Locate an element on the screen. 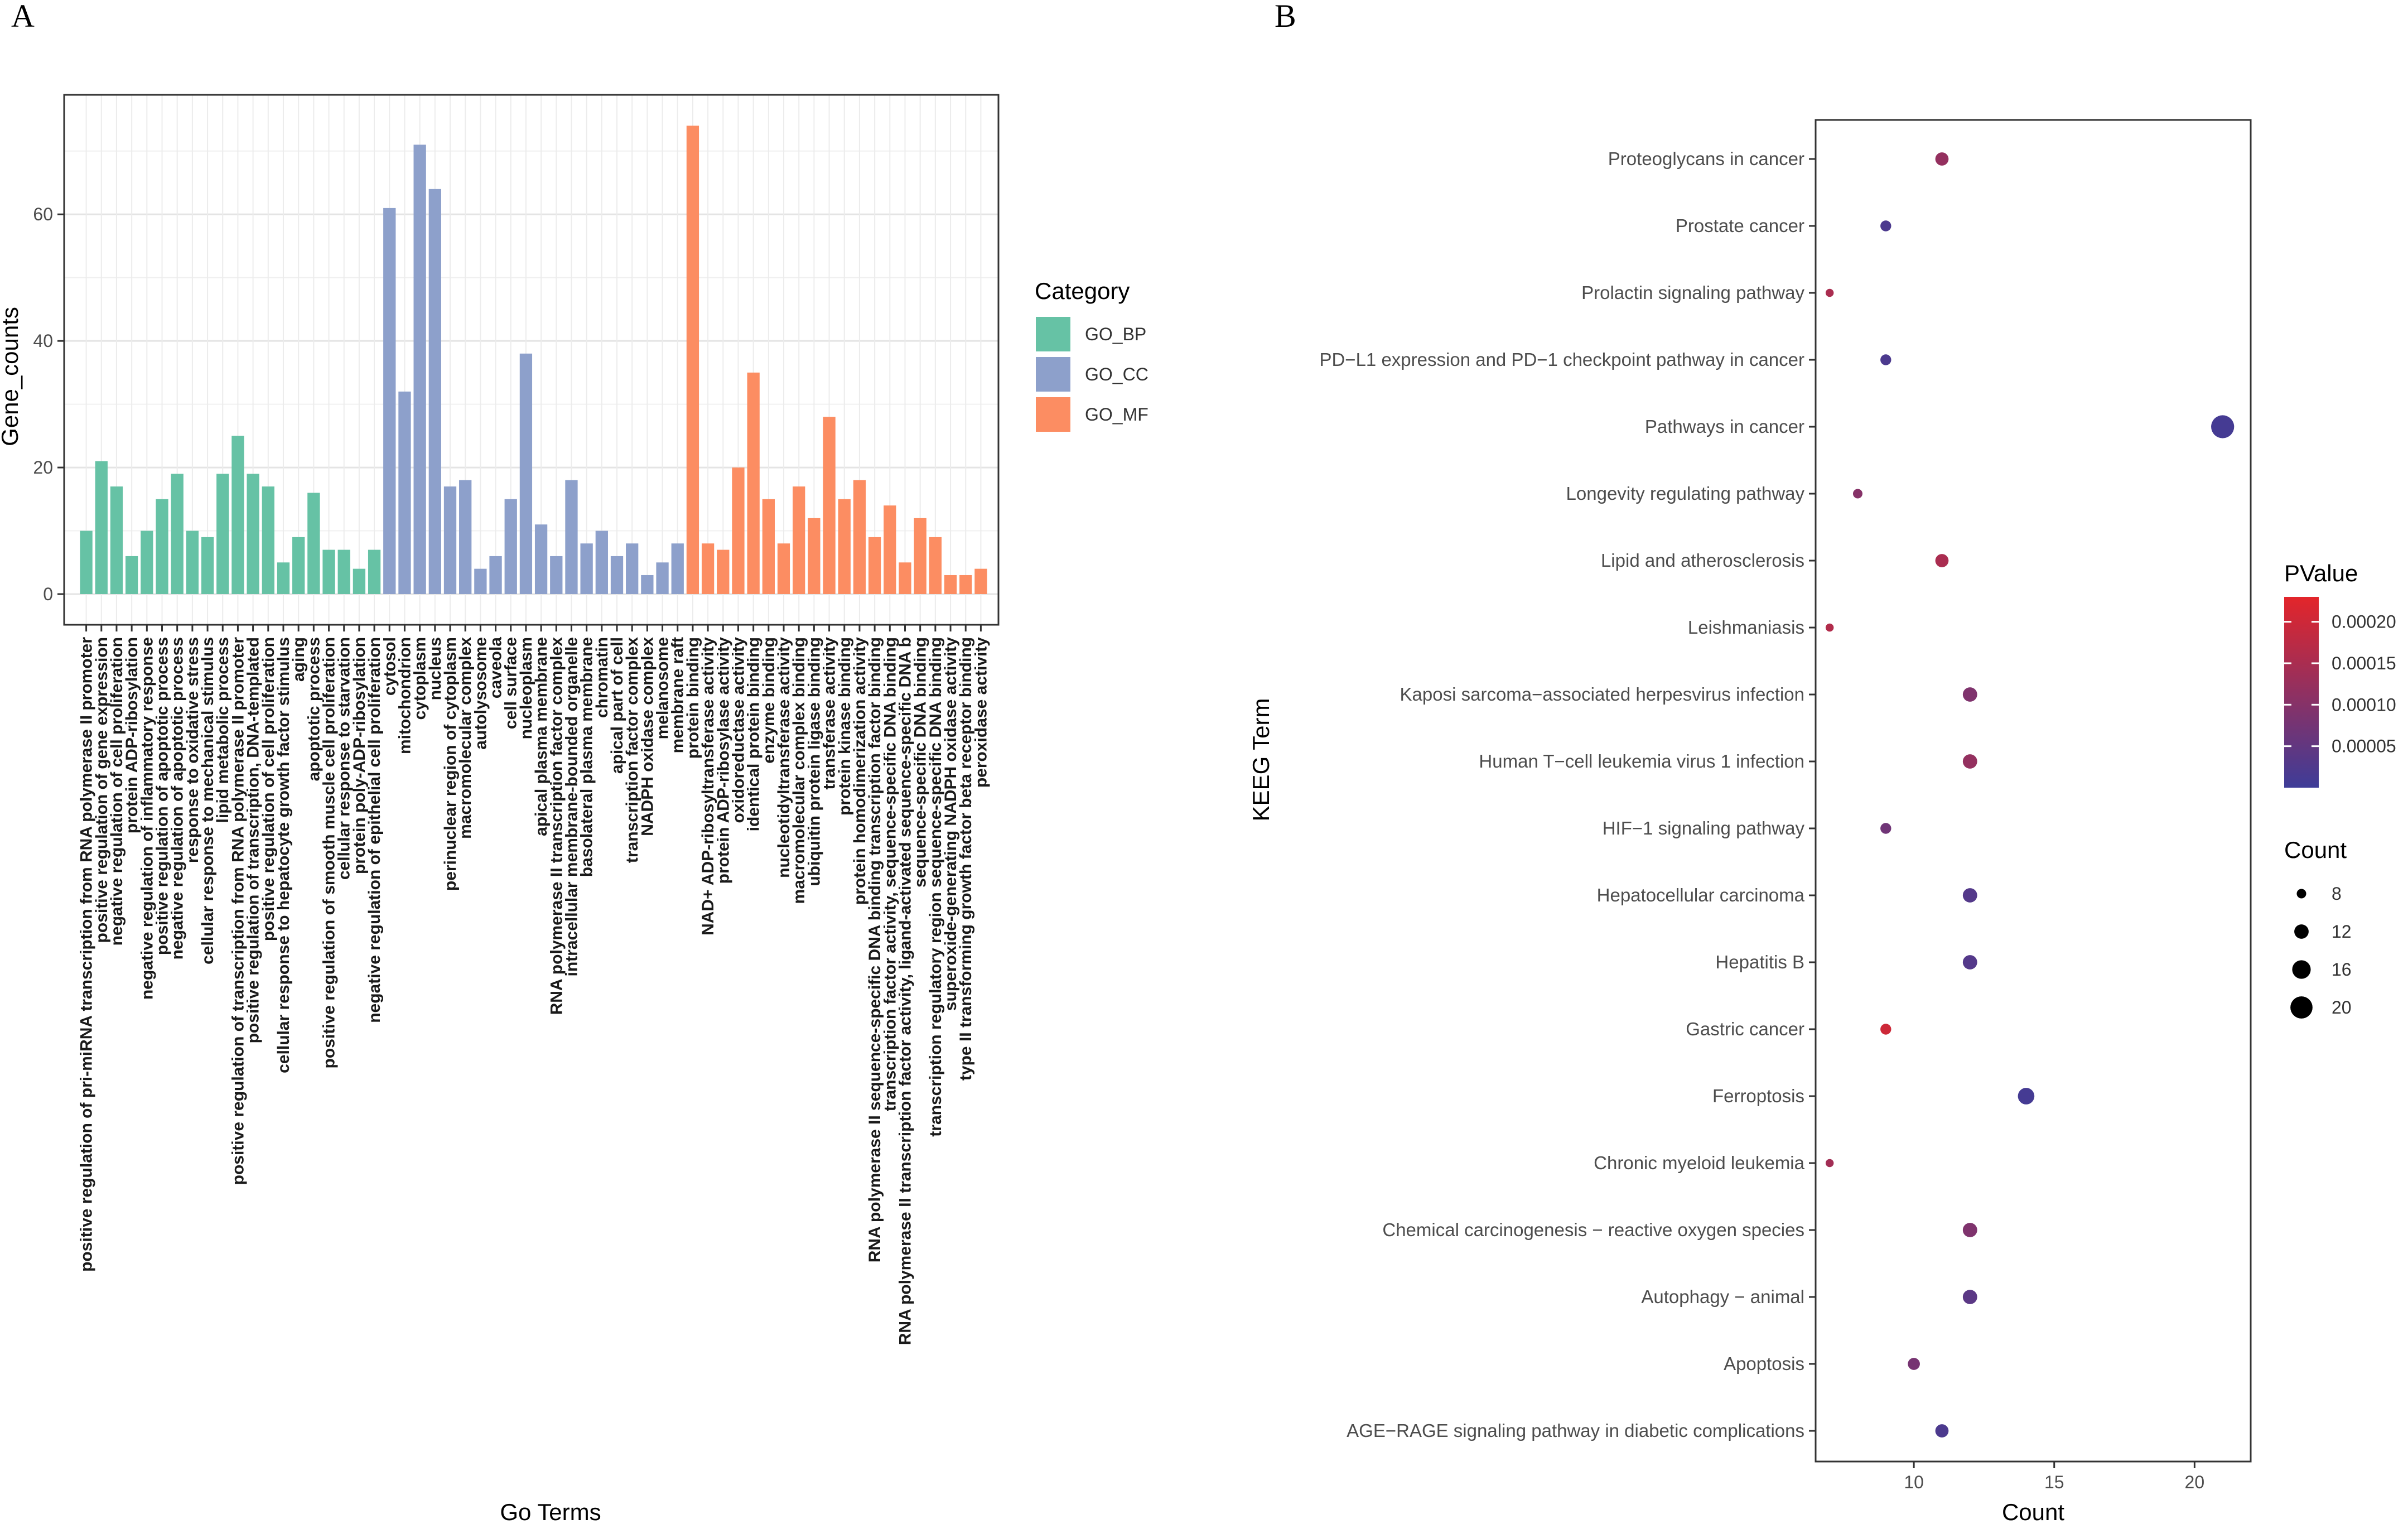  bar-y-tick-label: 20 is located at coordinates (43, 467).